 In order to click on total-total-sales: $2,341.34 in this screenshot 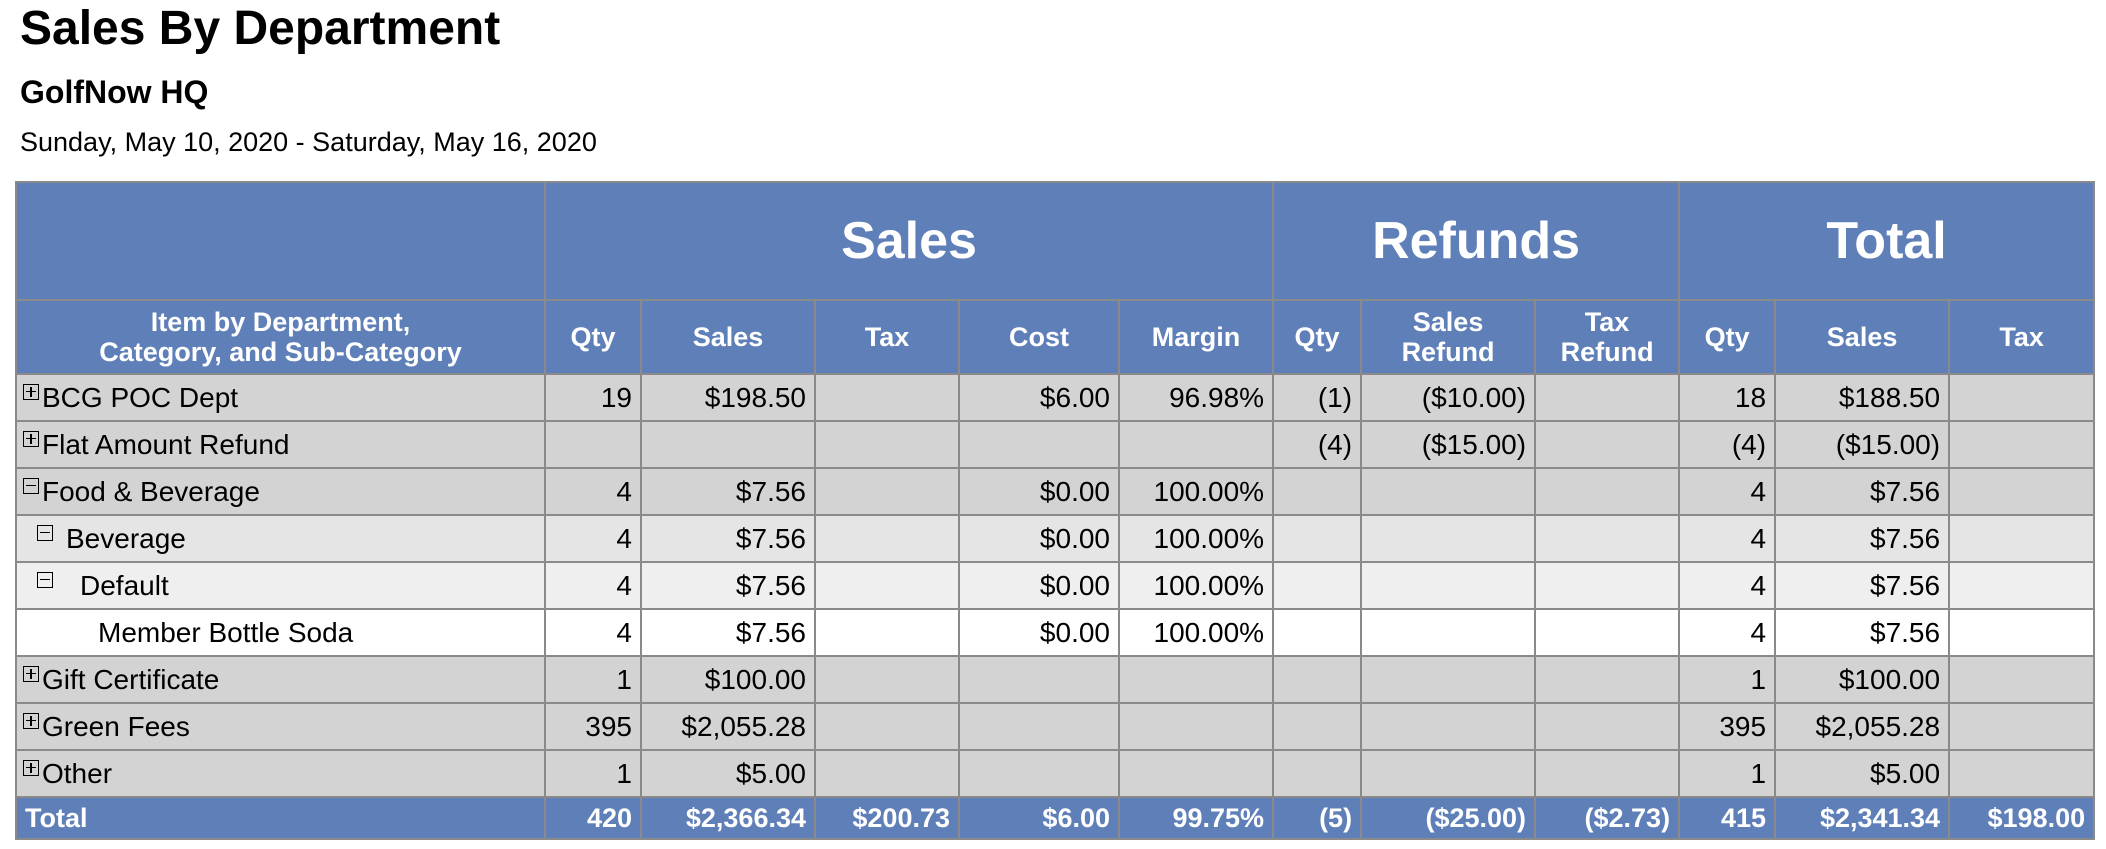, I will do `click(1862, 818)`.